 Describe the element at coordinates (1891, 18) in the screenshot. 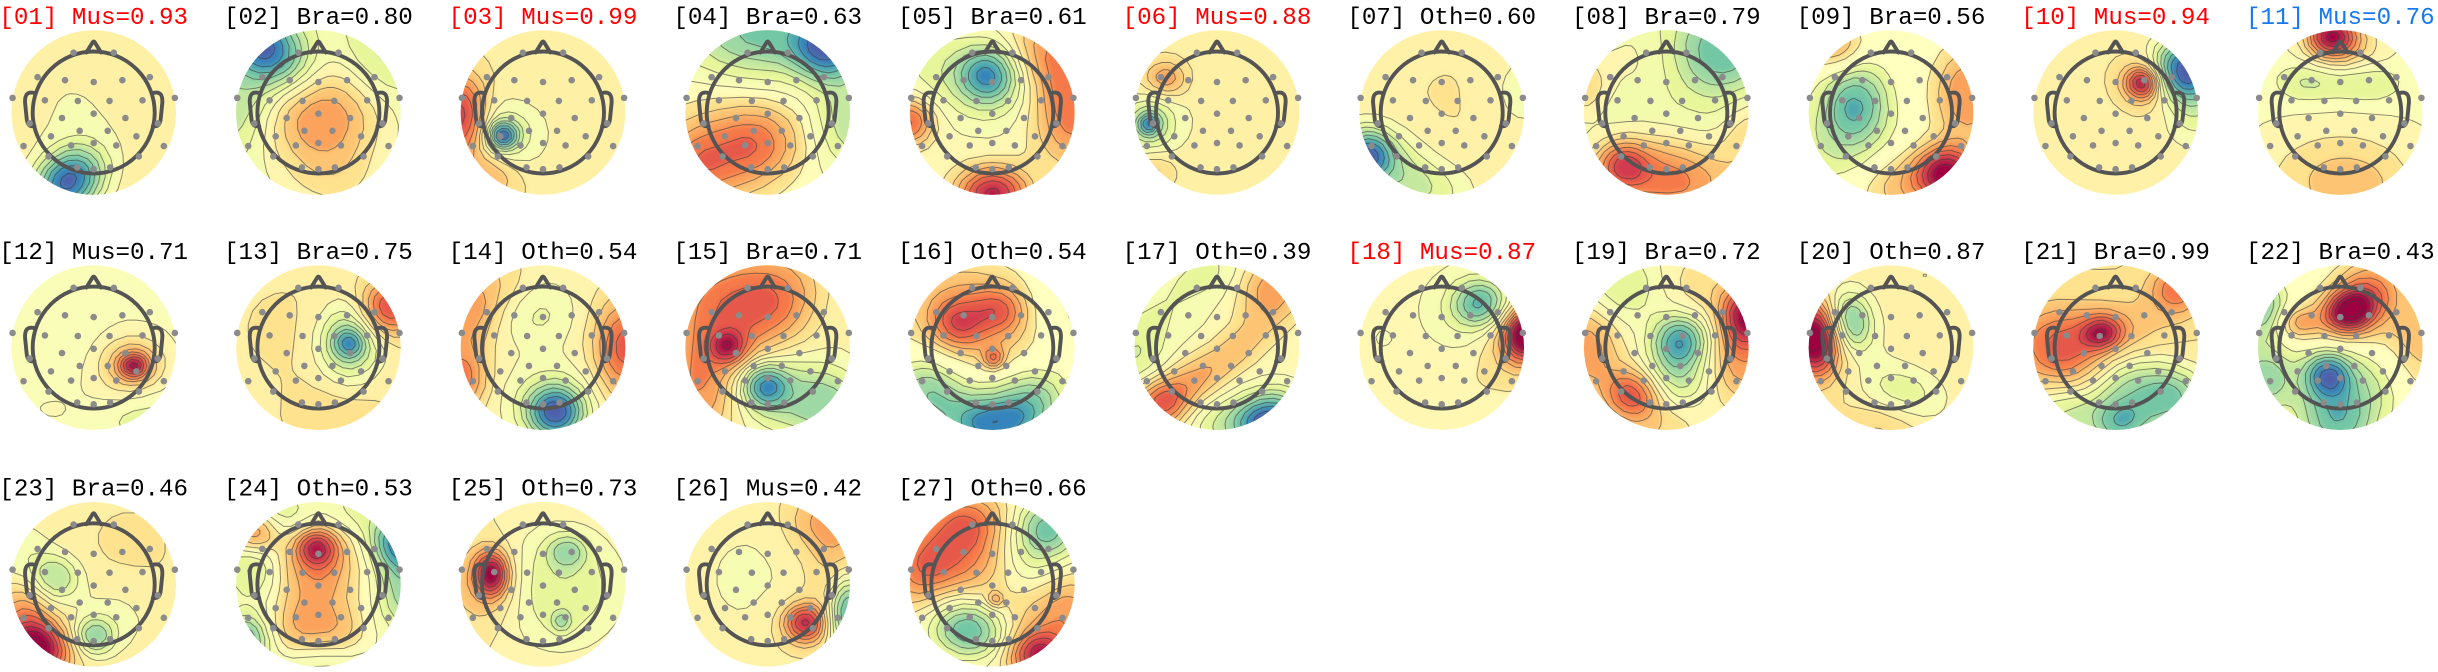

I see `svg-text: [09] Bra=0.56` at that location.